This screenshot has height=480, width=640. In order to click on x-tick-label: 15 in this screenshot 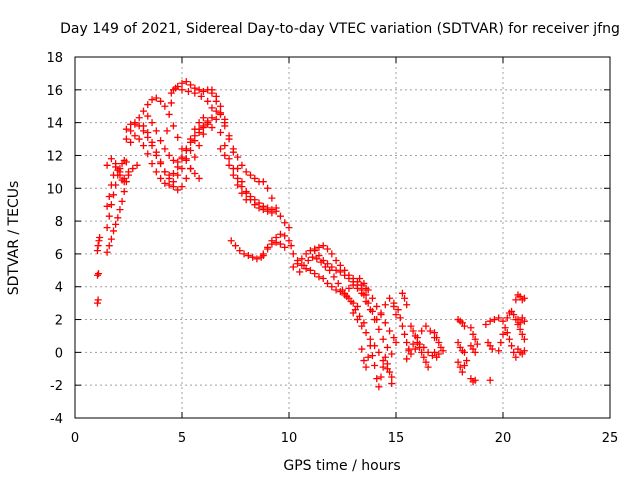, I will do `click(396, 438)`.